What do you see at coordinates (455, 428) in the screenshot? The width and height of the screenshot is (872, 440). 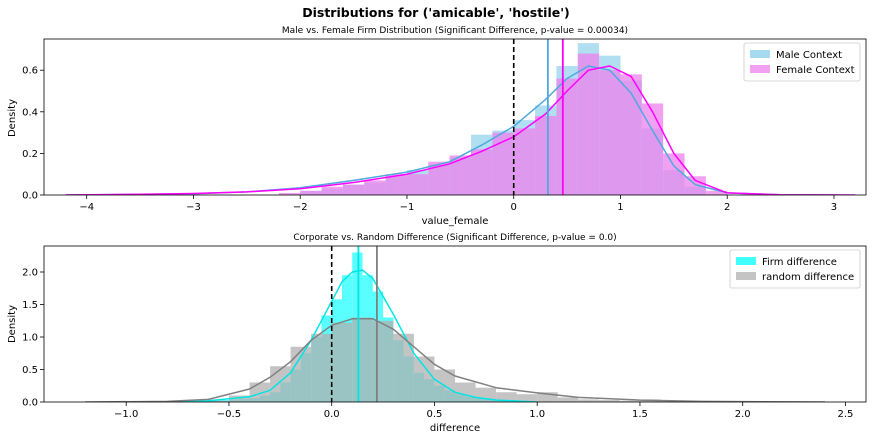 I see `x-axis-label-bottom: difference` at bounding box center [455, 428].